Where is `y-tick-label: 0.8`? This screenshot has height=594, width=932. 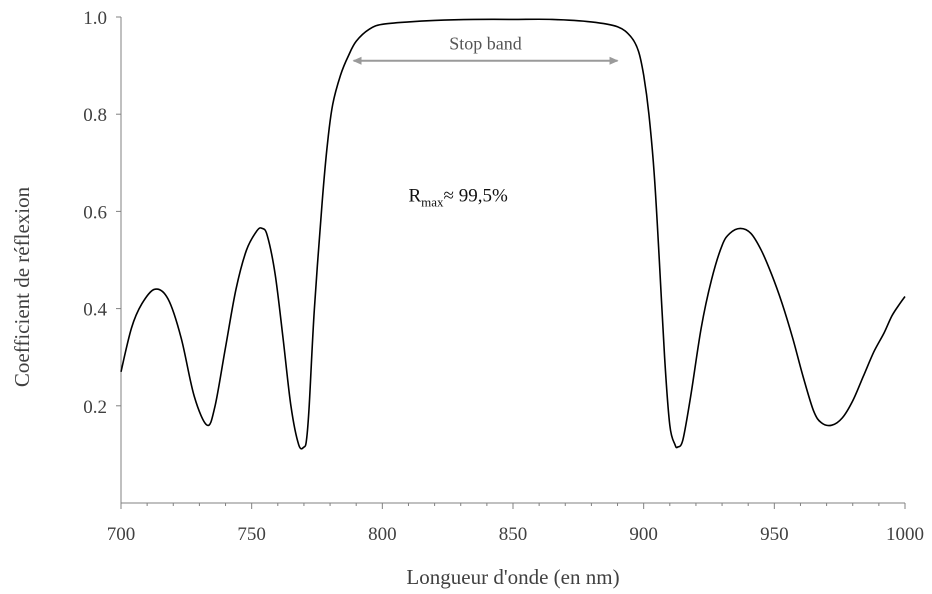 y-tick-label: 0.8 is located at coordinates (95, 115).